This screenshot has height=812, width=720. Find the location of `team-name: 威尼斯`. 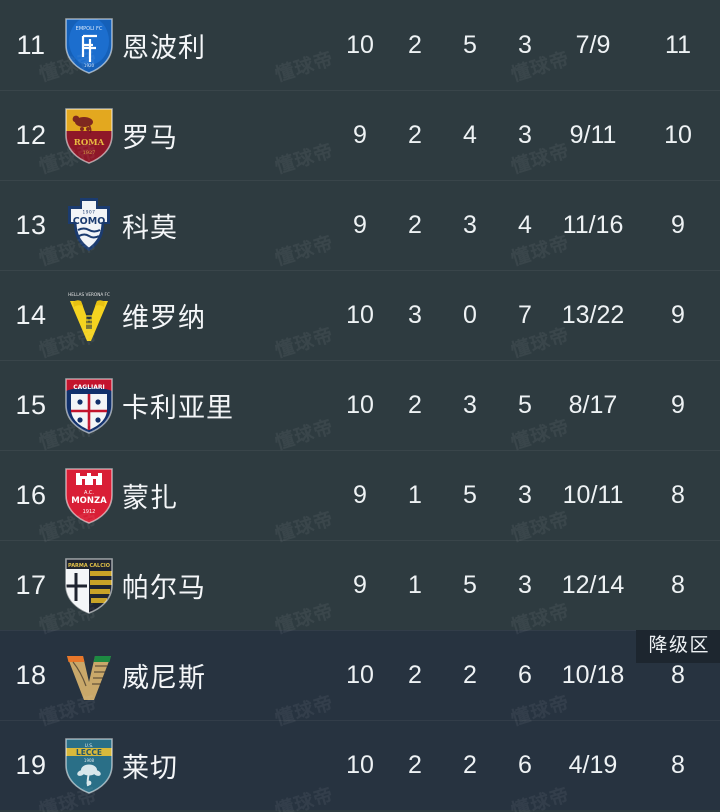

team-name: 威尼斯 is located at coordinates (164, 678).